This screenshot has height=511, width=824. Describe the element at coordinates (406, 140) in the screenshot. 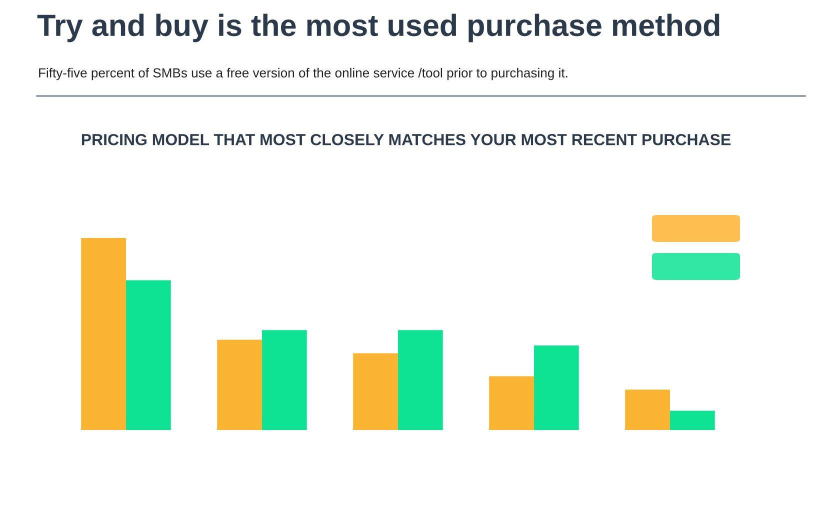

I see `text: PRICING MODEL THAT MOST CLOSELY MATCHES YOUR MOST RECENT PURCHASE` at that location.